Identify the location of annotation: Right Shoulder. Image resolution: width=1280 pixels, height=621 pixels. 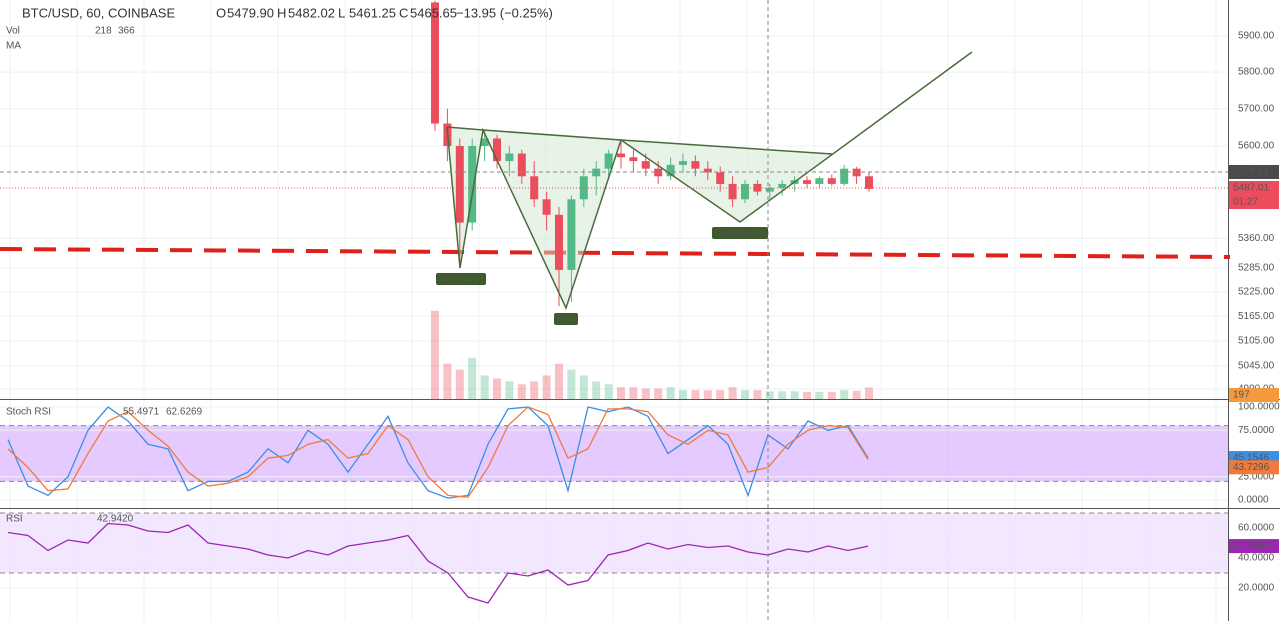
(740, 232).